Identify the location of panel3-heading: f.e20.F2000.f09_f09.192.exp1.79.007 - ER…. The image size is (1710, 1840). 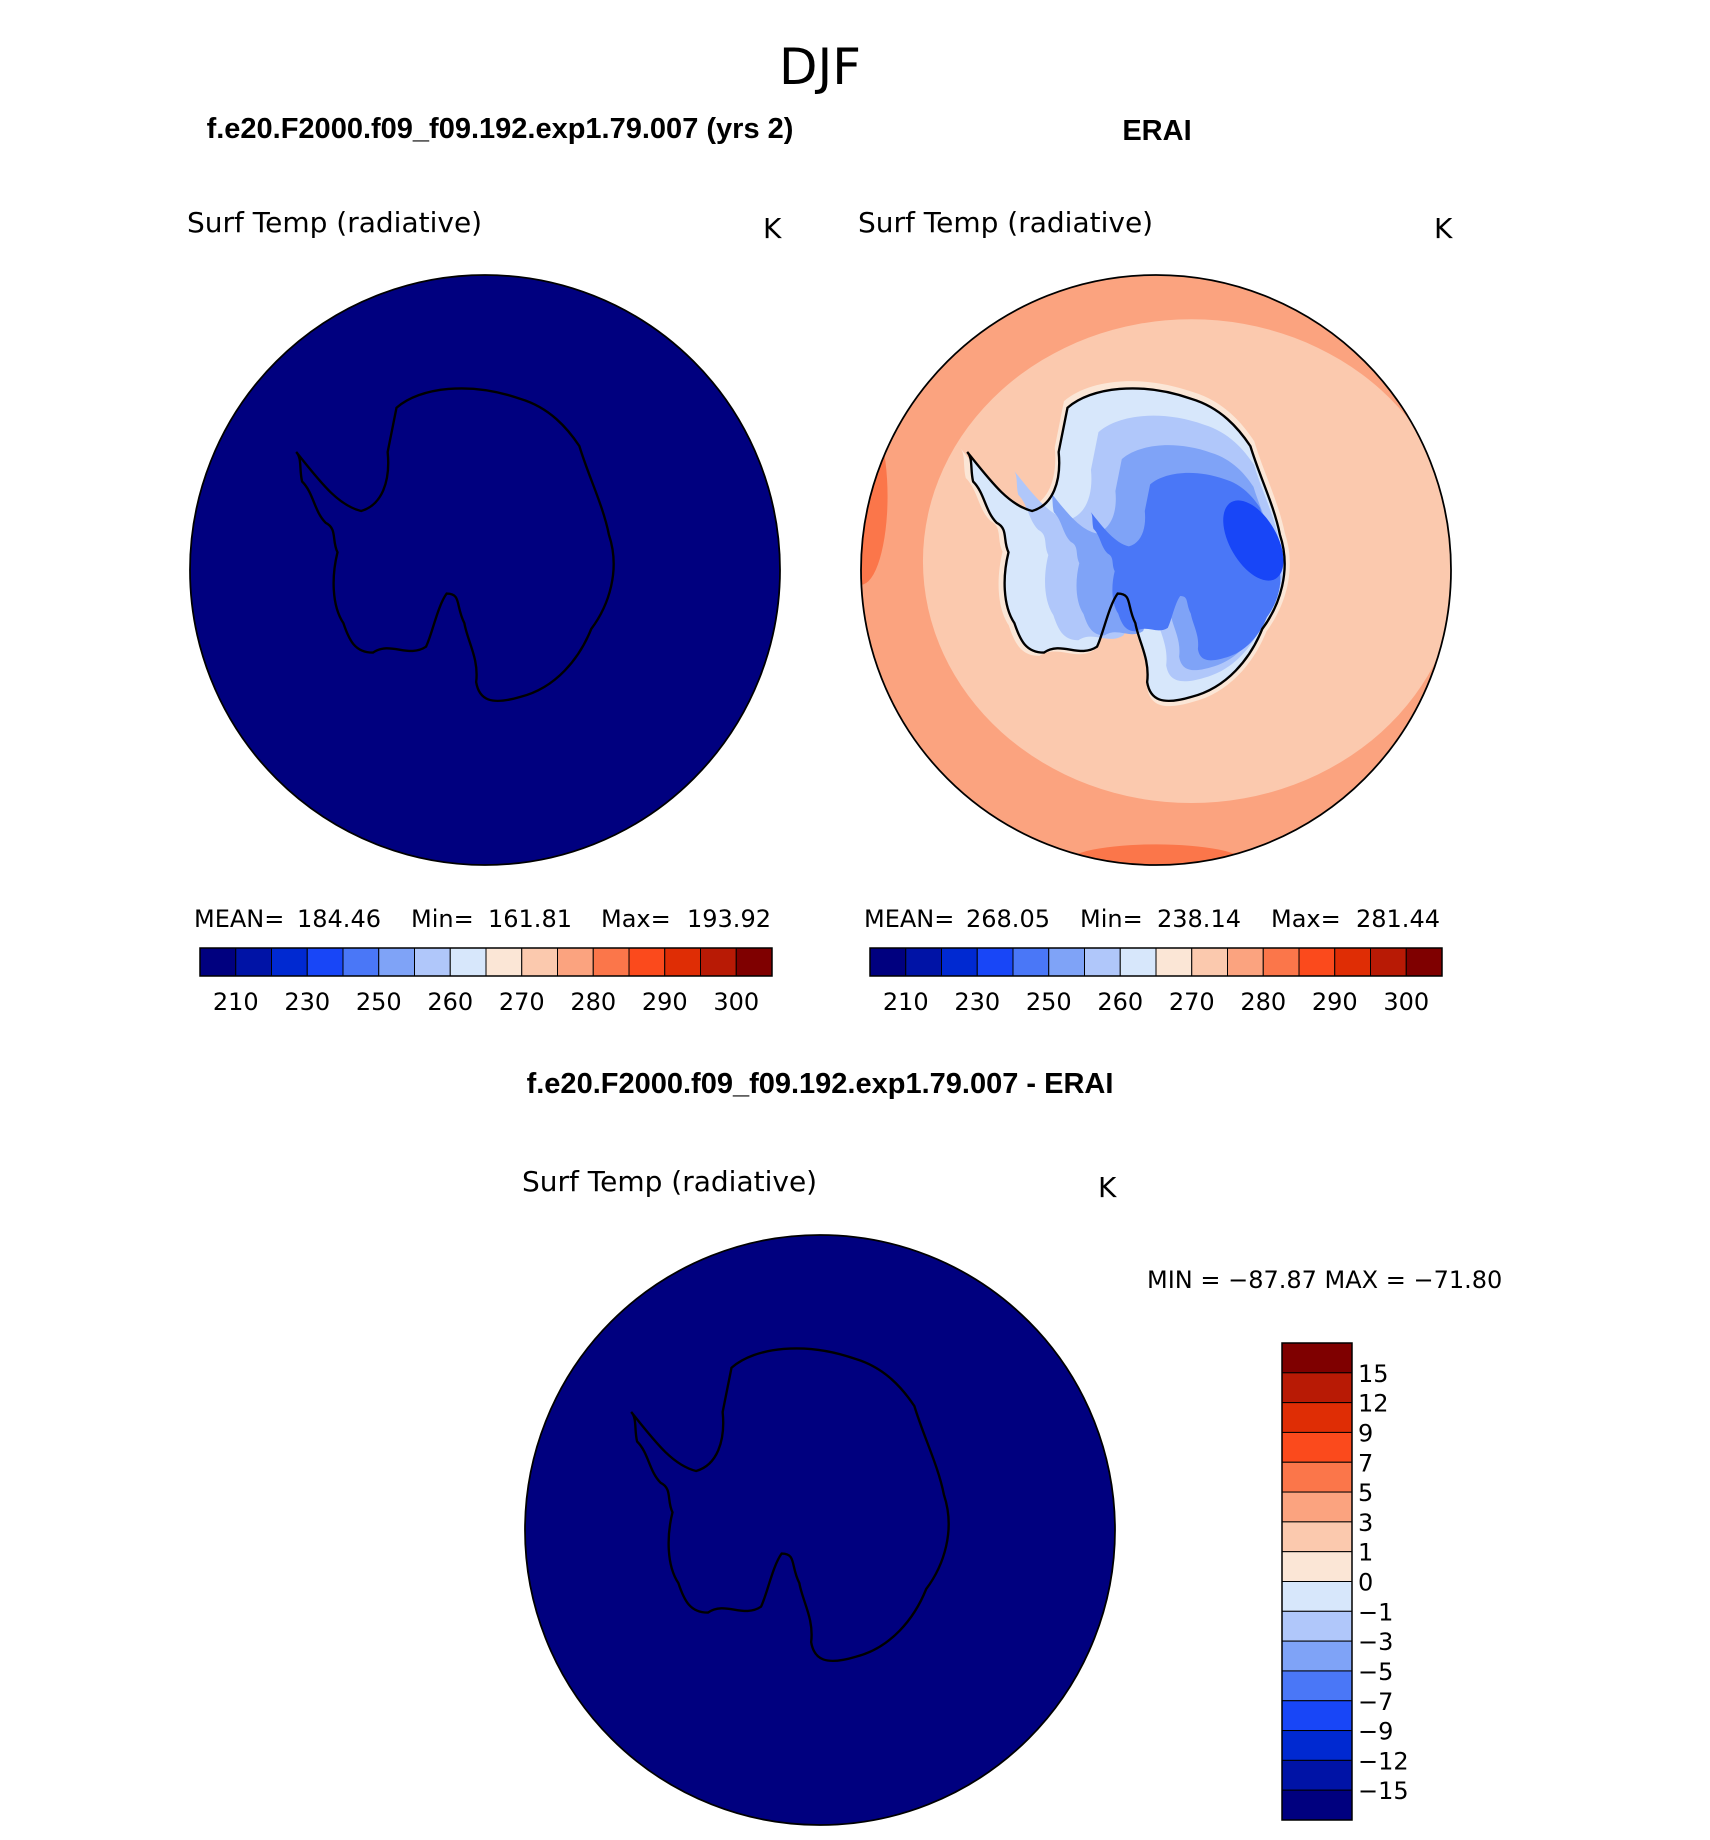
(820, 1084).